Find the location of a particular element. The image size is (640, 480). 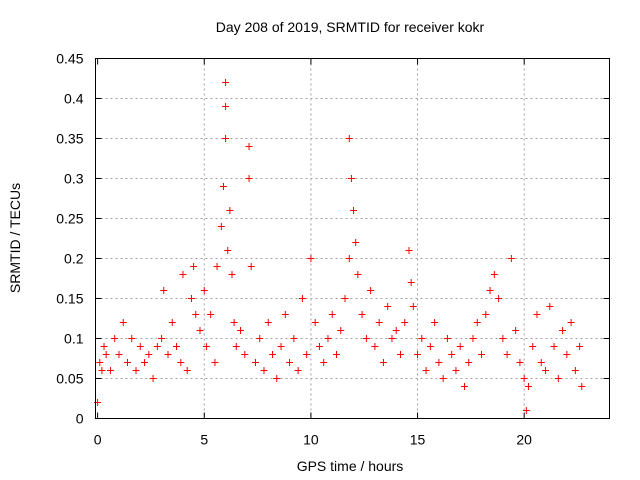

y-tick-label: 0.4 is located at coordinates (74, 99).